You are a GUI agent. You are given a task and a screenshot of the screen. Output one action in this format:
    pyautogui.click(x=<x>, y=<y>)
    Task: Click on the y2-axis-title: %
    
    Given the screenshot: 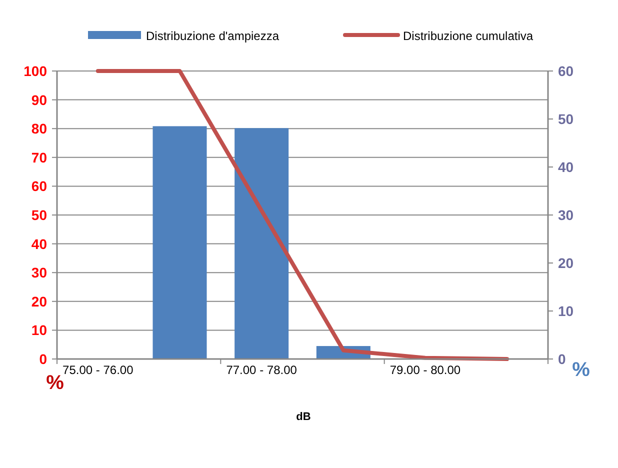 What is the action you would take?
    pyautogui.click(x=581, y=370)
    